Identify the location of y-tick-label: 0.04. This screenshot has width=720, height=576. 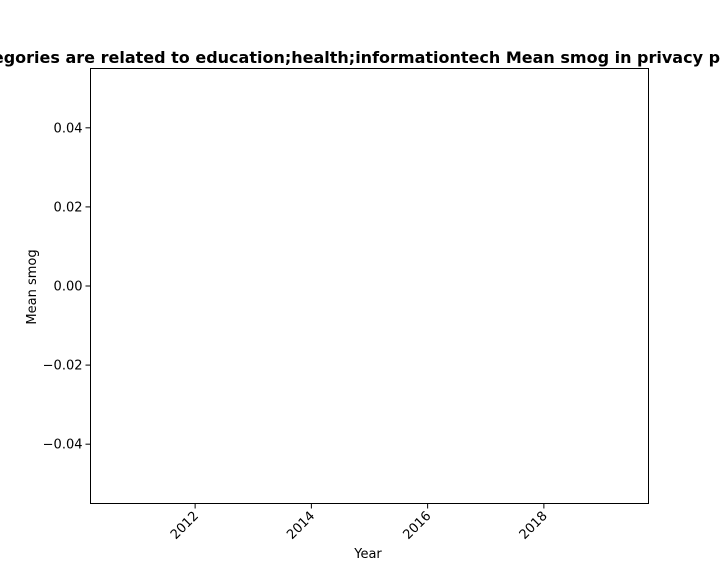
(68, 128).